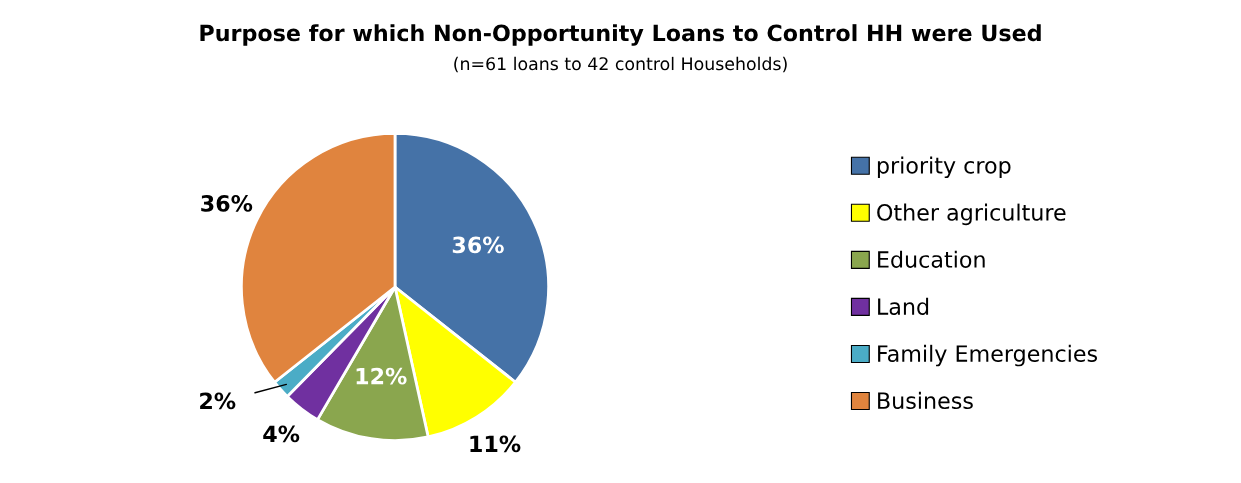  Describe the element at coordinates (971, 214) in the screenshot. I see `legend-label: Other agriculture` at that location.